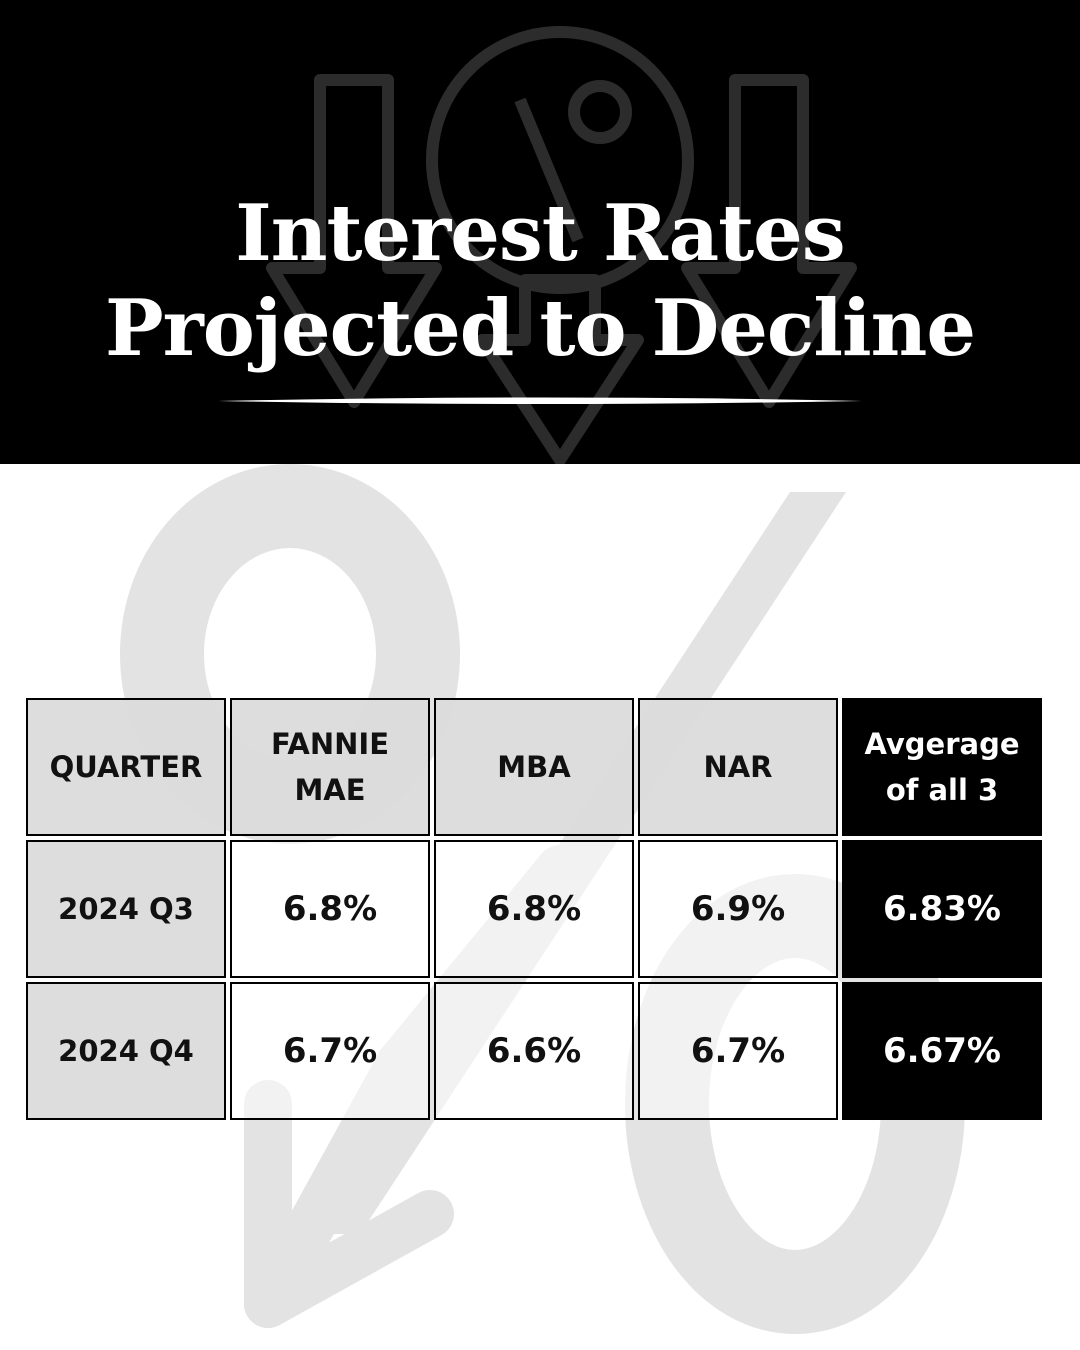 The width and height of the screenshot is (1080, 1350). I want to click on quarter-cell: 2024 Q3, so click(126, 909).